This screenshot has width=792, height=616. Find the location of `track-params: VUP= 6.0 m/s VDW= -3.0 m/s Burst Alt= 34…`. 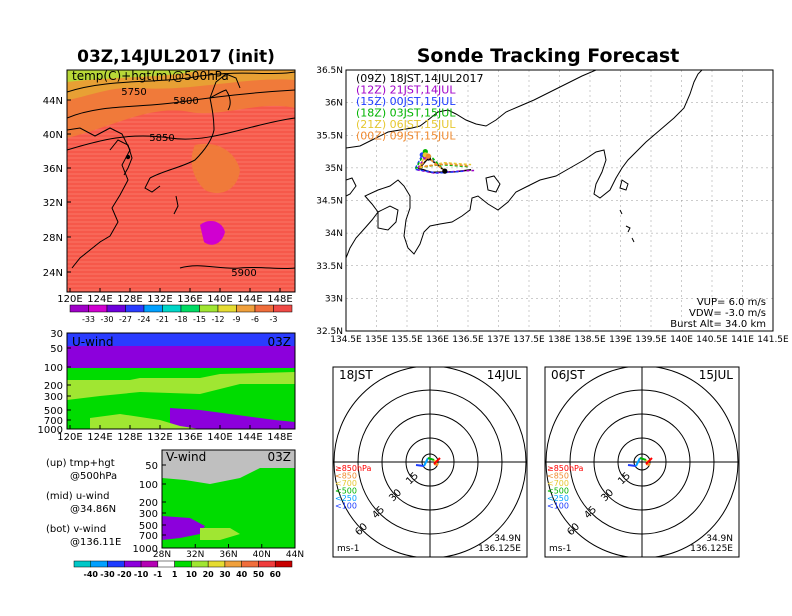

track-params: VUP= 6.0 m/s VDW= -3.0 m/s Burst Alt= 34… is located at coordinates (718, 313).